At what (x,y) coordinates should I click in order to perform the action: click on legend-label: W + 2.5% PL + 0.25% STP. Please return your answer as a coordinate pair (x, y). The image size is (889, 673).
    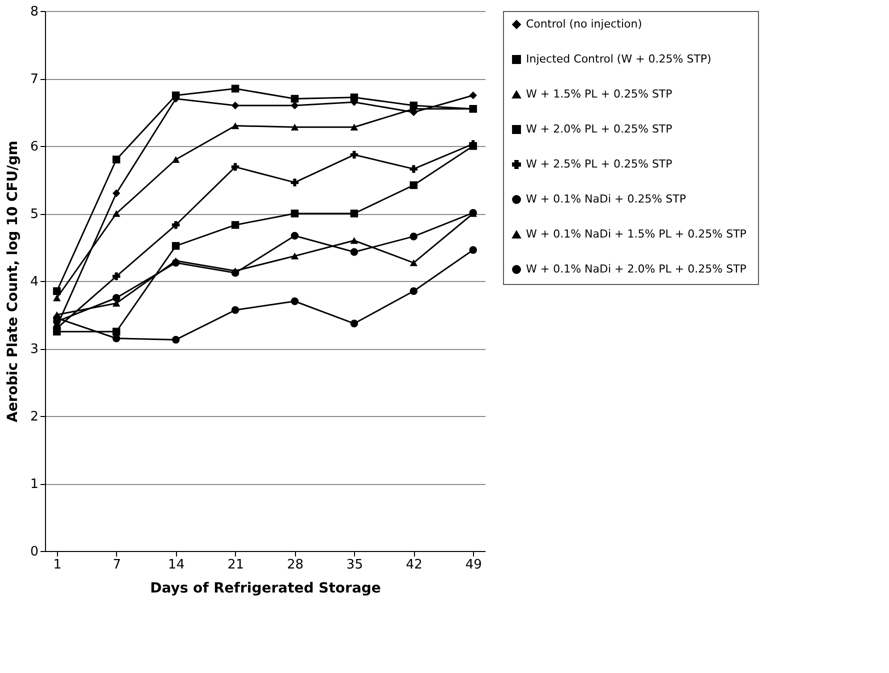
    Looking at the image, I should click on (599, 164).